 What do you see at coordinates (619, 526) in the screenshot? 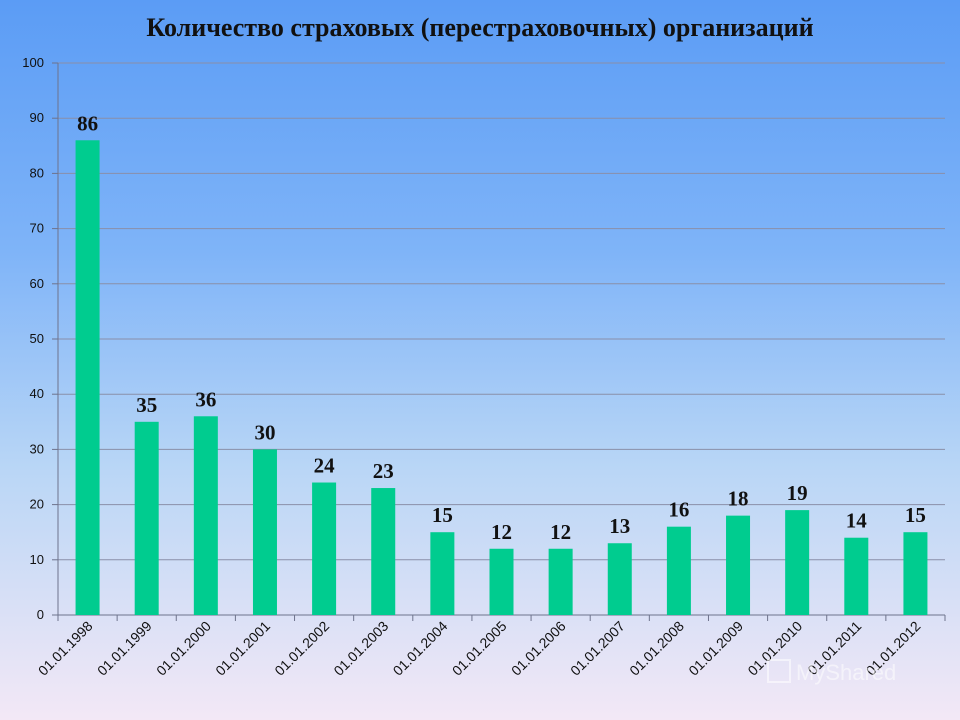
I see `data-label: 13` at bounding box center [619, 526].